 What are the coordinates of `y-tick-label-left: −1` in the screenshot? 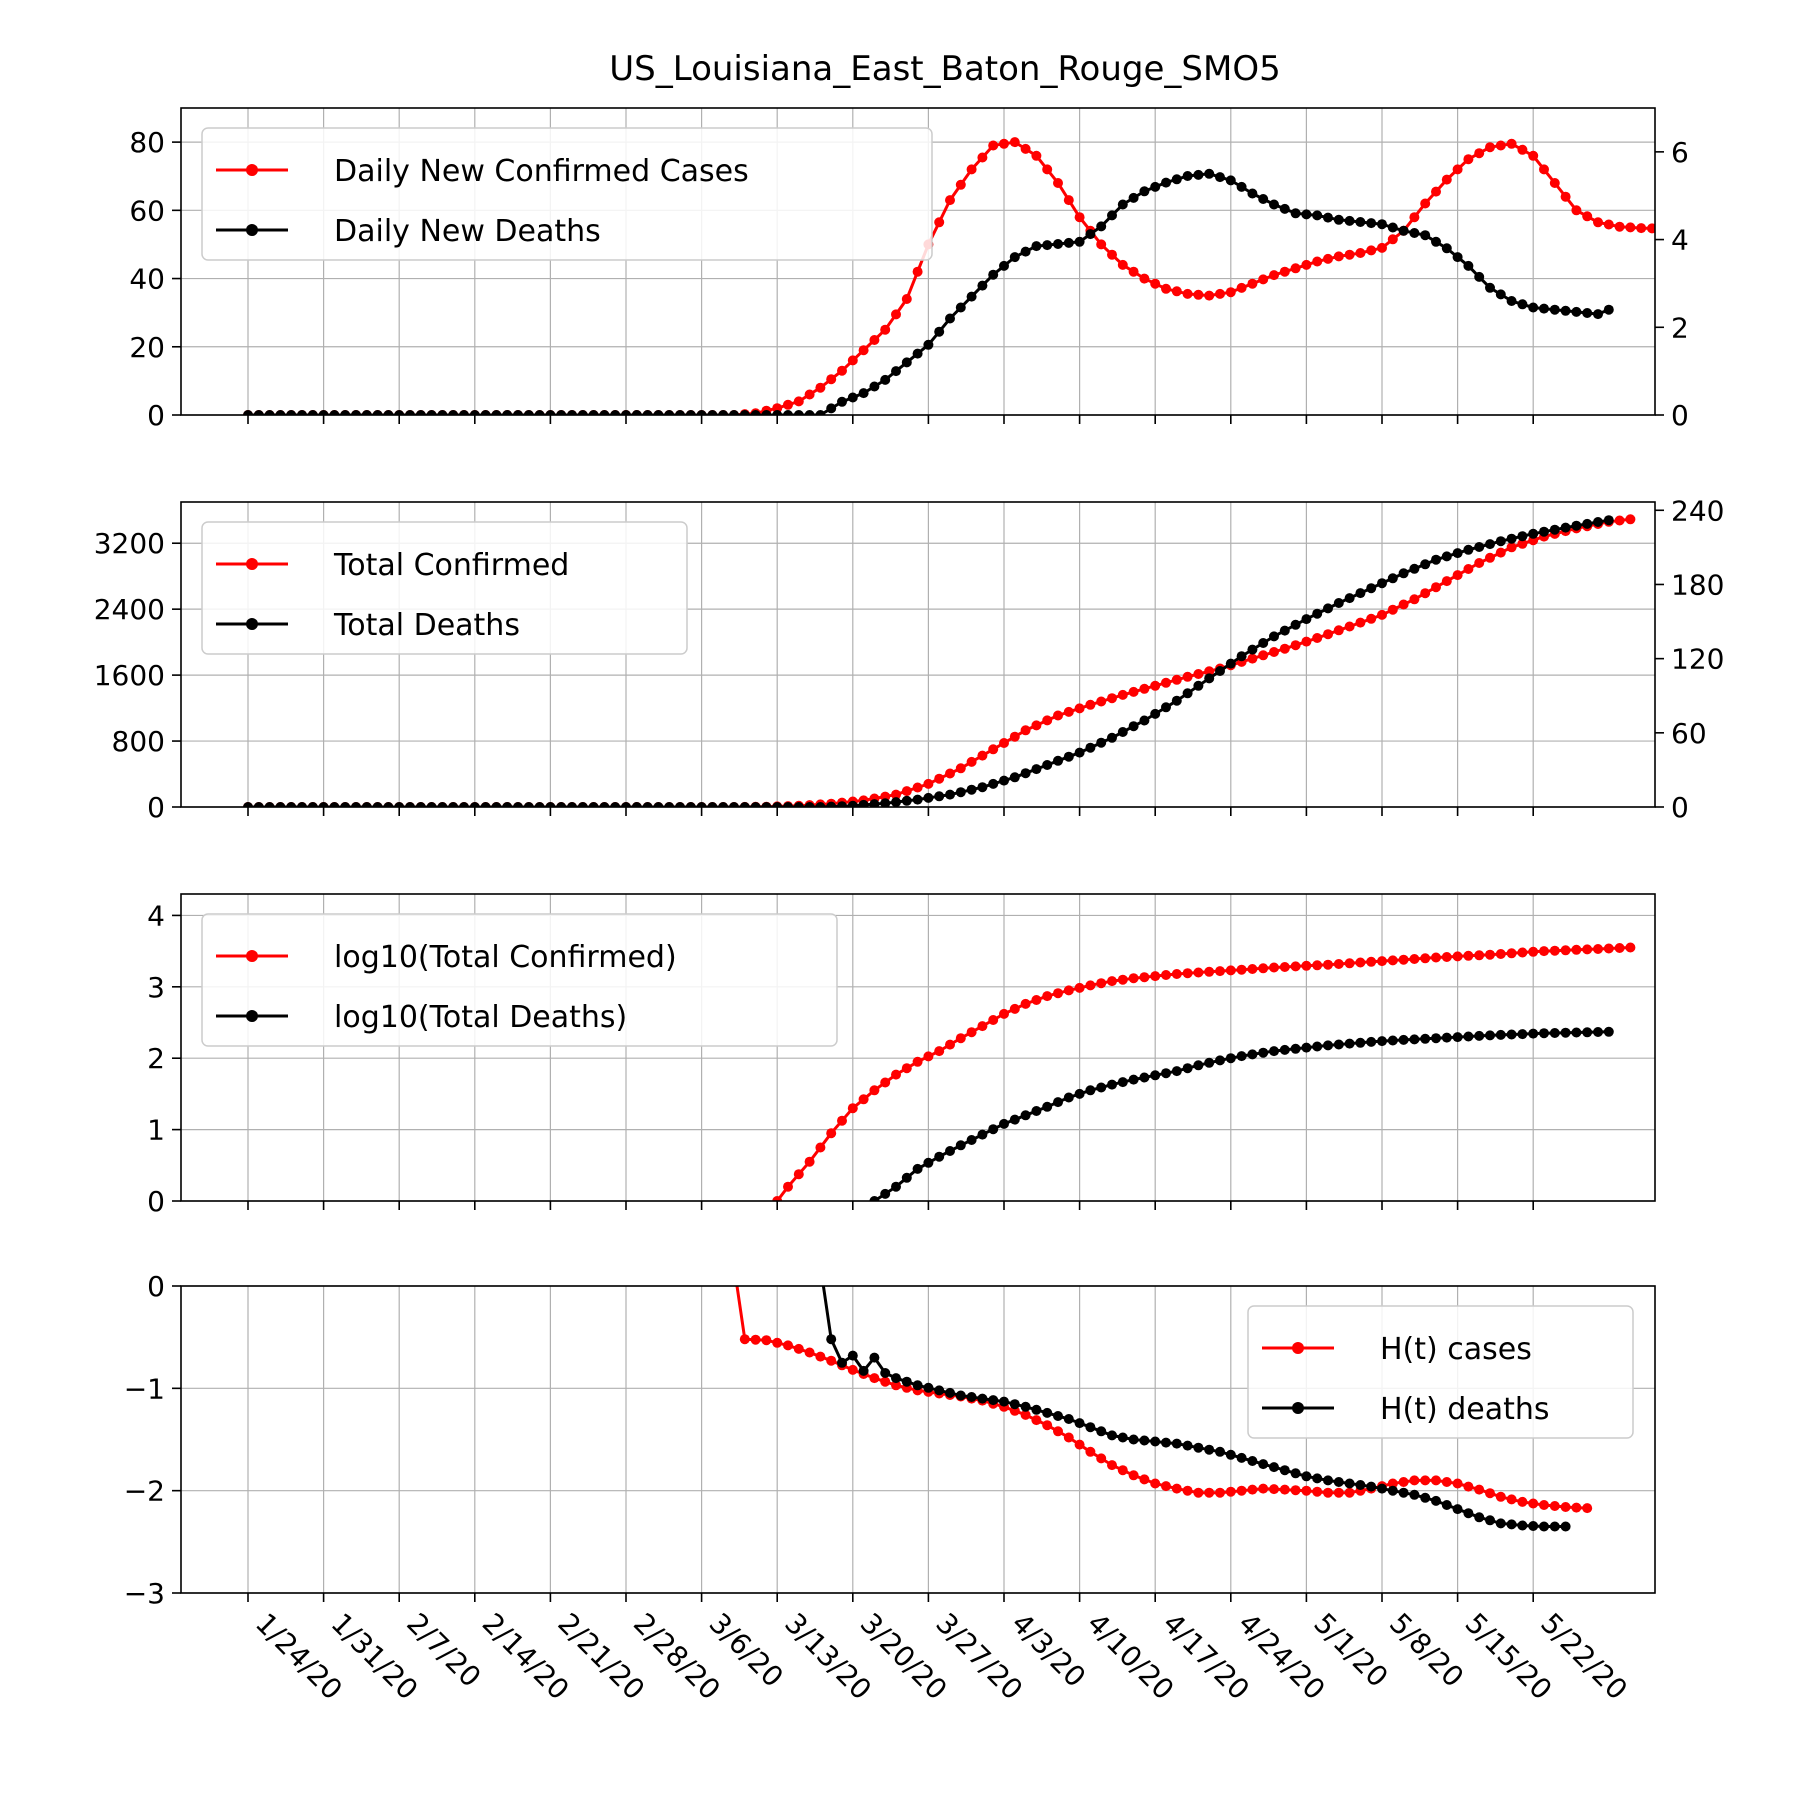 It's located at (144, 1388).